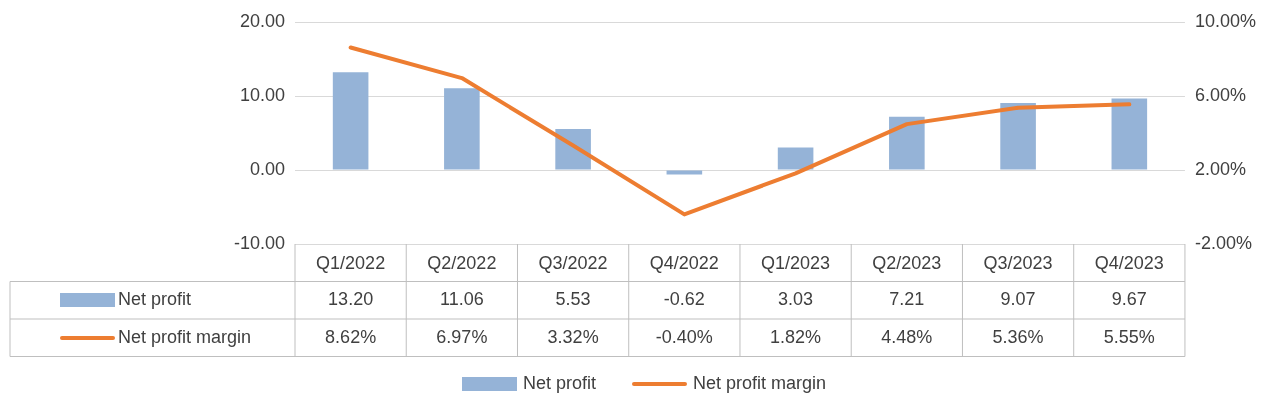 The width and height of the screenshot is (1288, 414). I want to click on data-label: 5.53, so click(573, 299).